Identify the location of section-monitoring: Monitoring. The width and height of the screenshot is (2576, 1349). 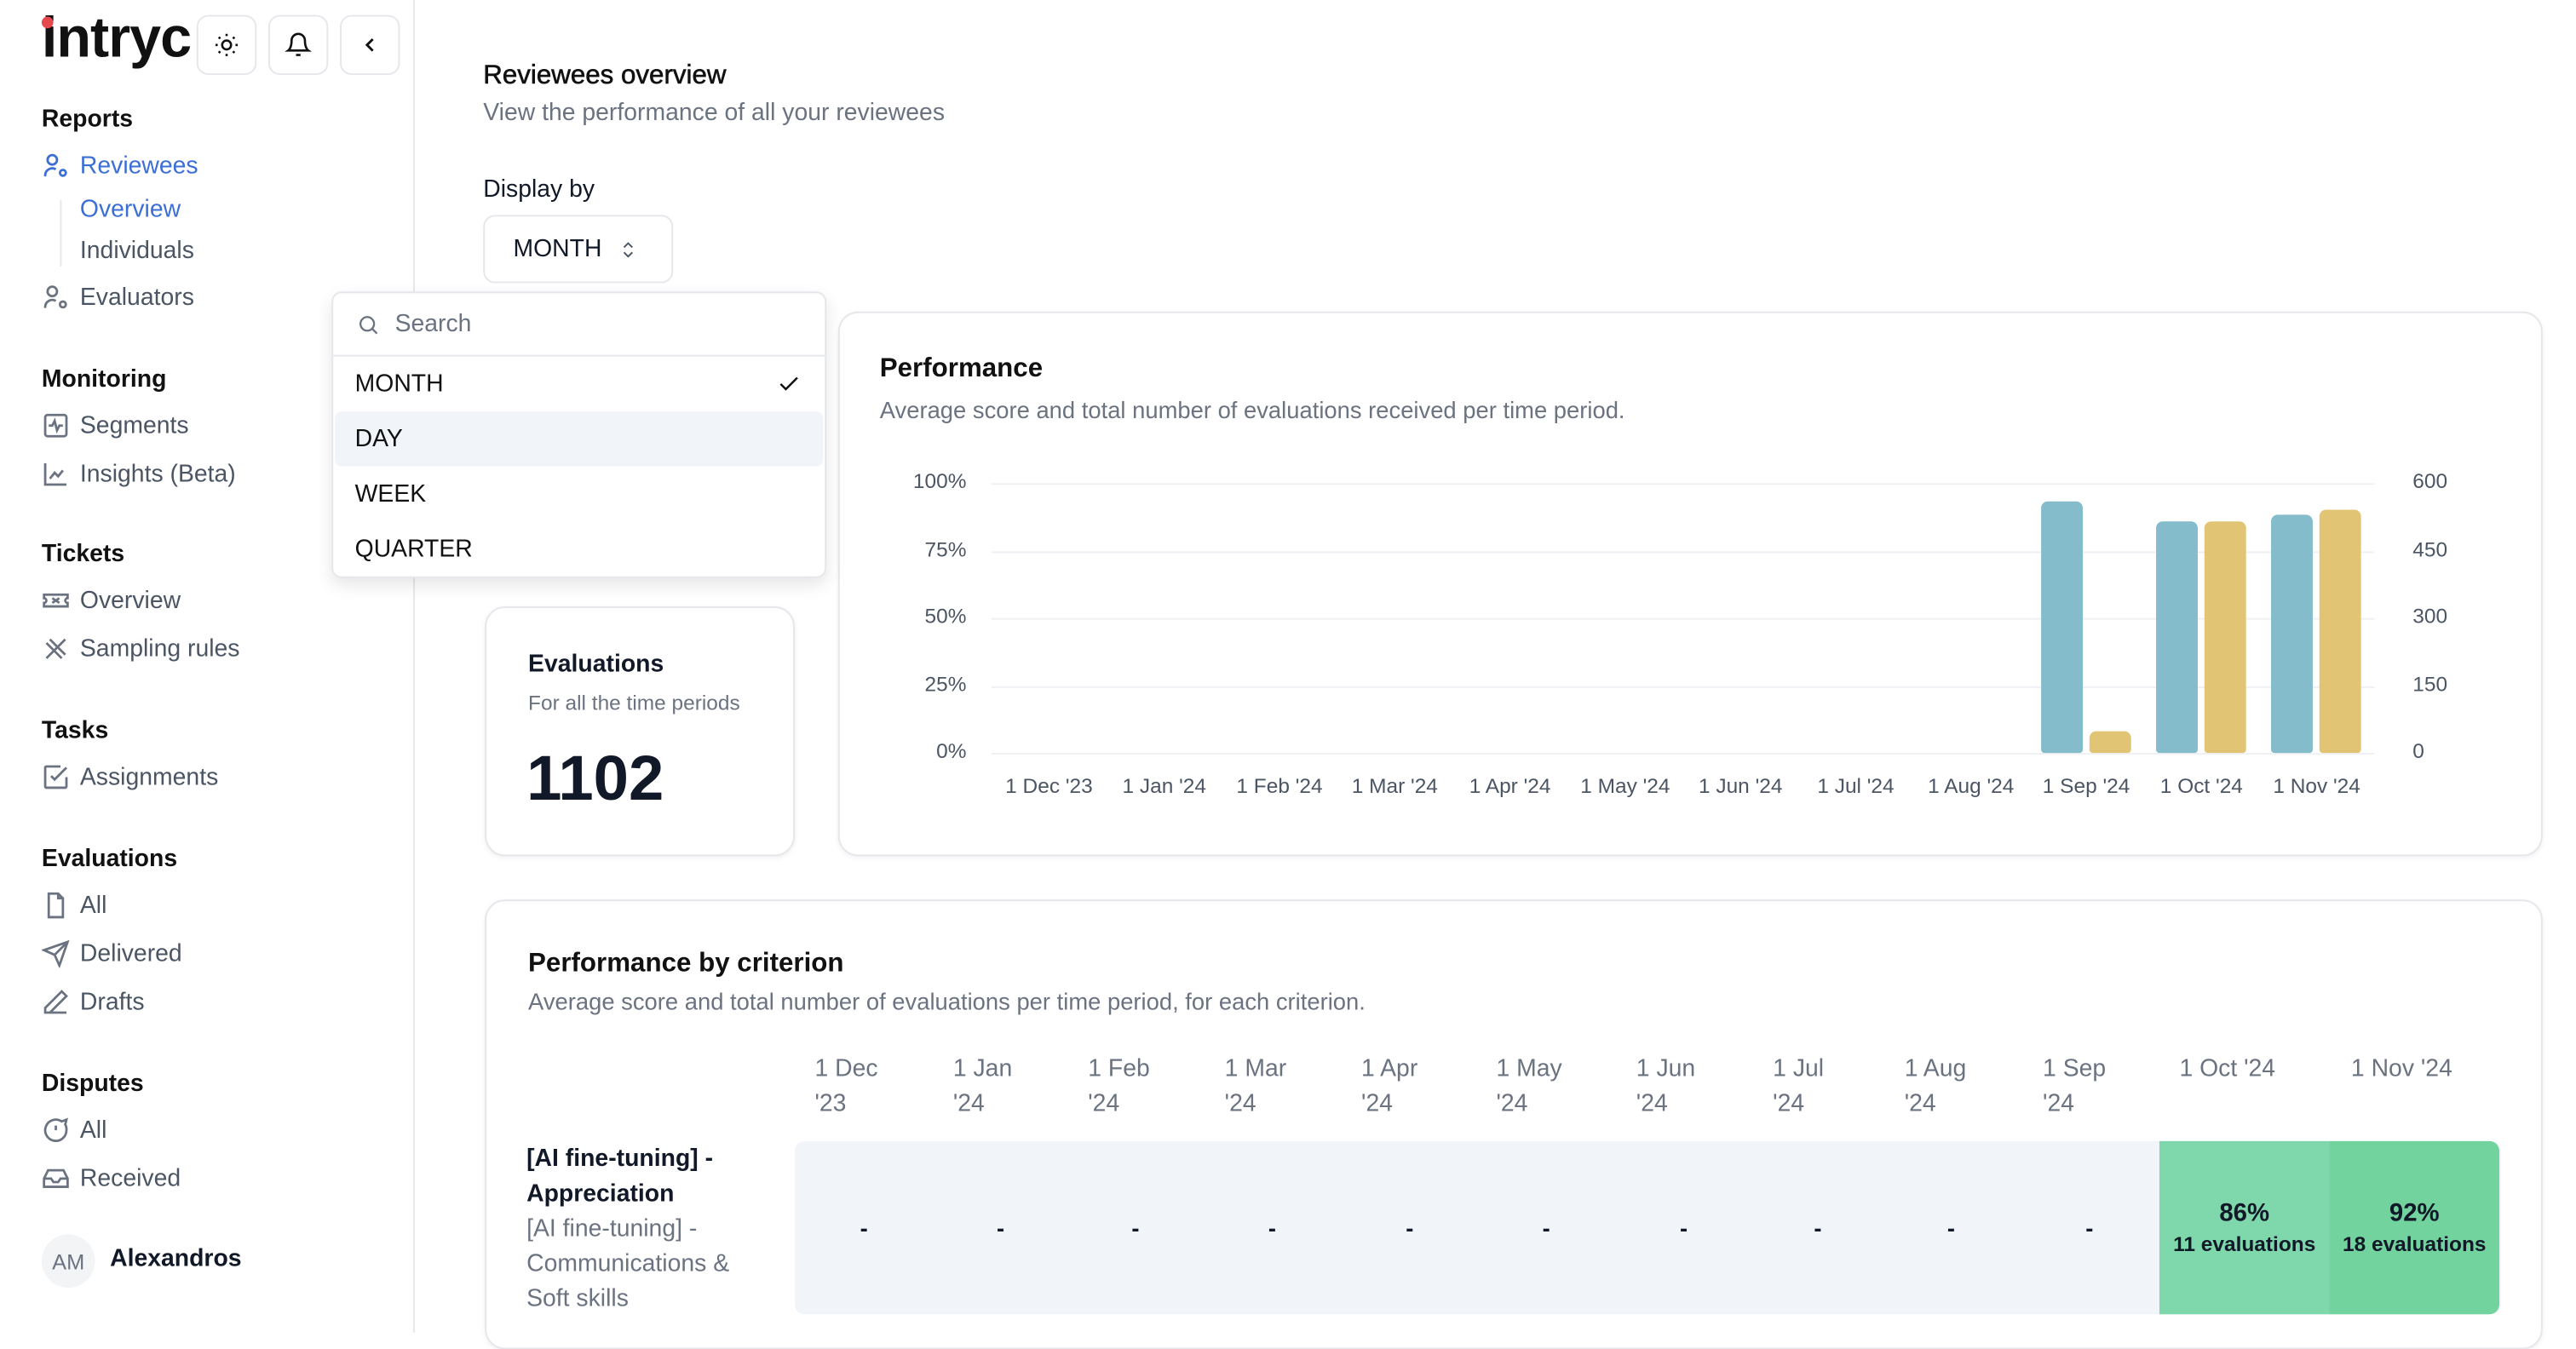
(104, 379).